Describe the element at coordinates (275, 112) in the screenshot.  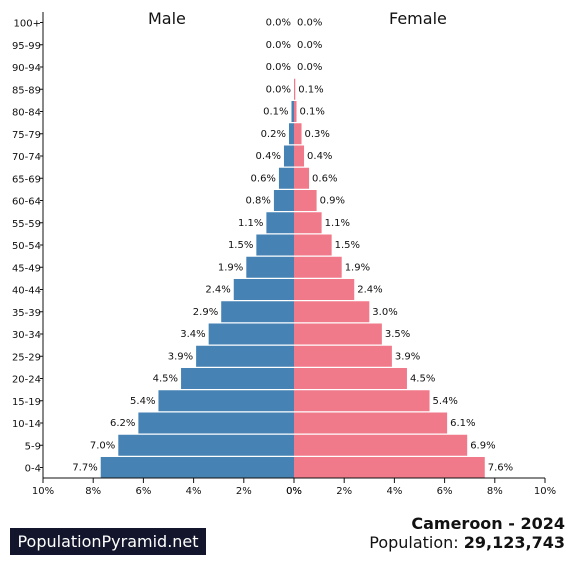
I see `male-value-label: 0.1%` at that location.